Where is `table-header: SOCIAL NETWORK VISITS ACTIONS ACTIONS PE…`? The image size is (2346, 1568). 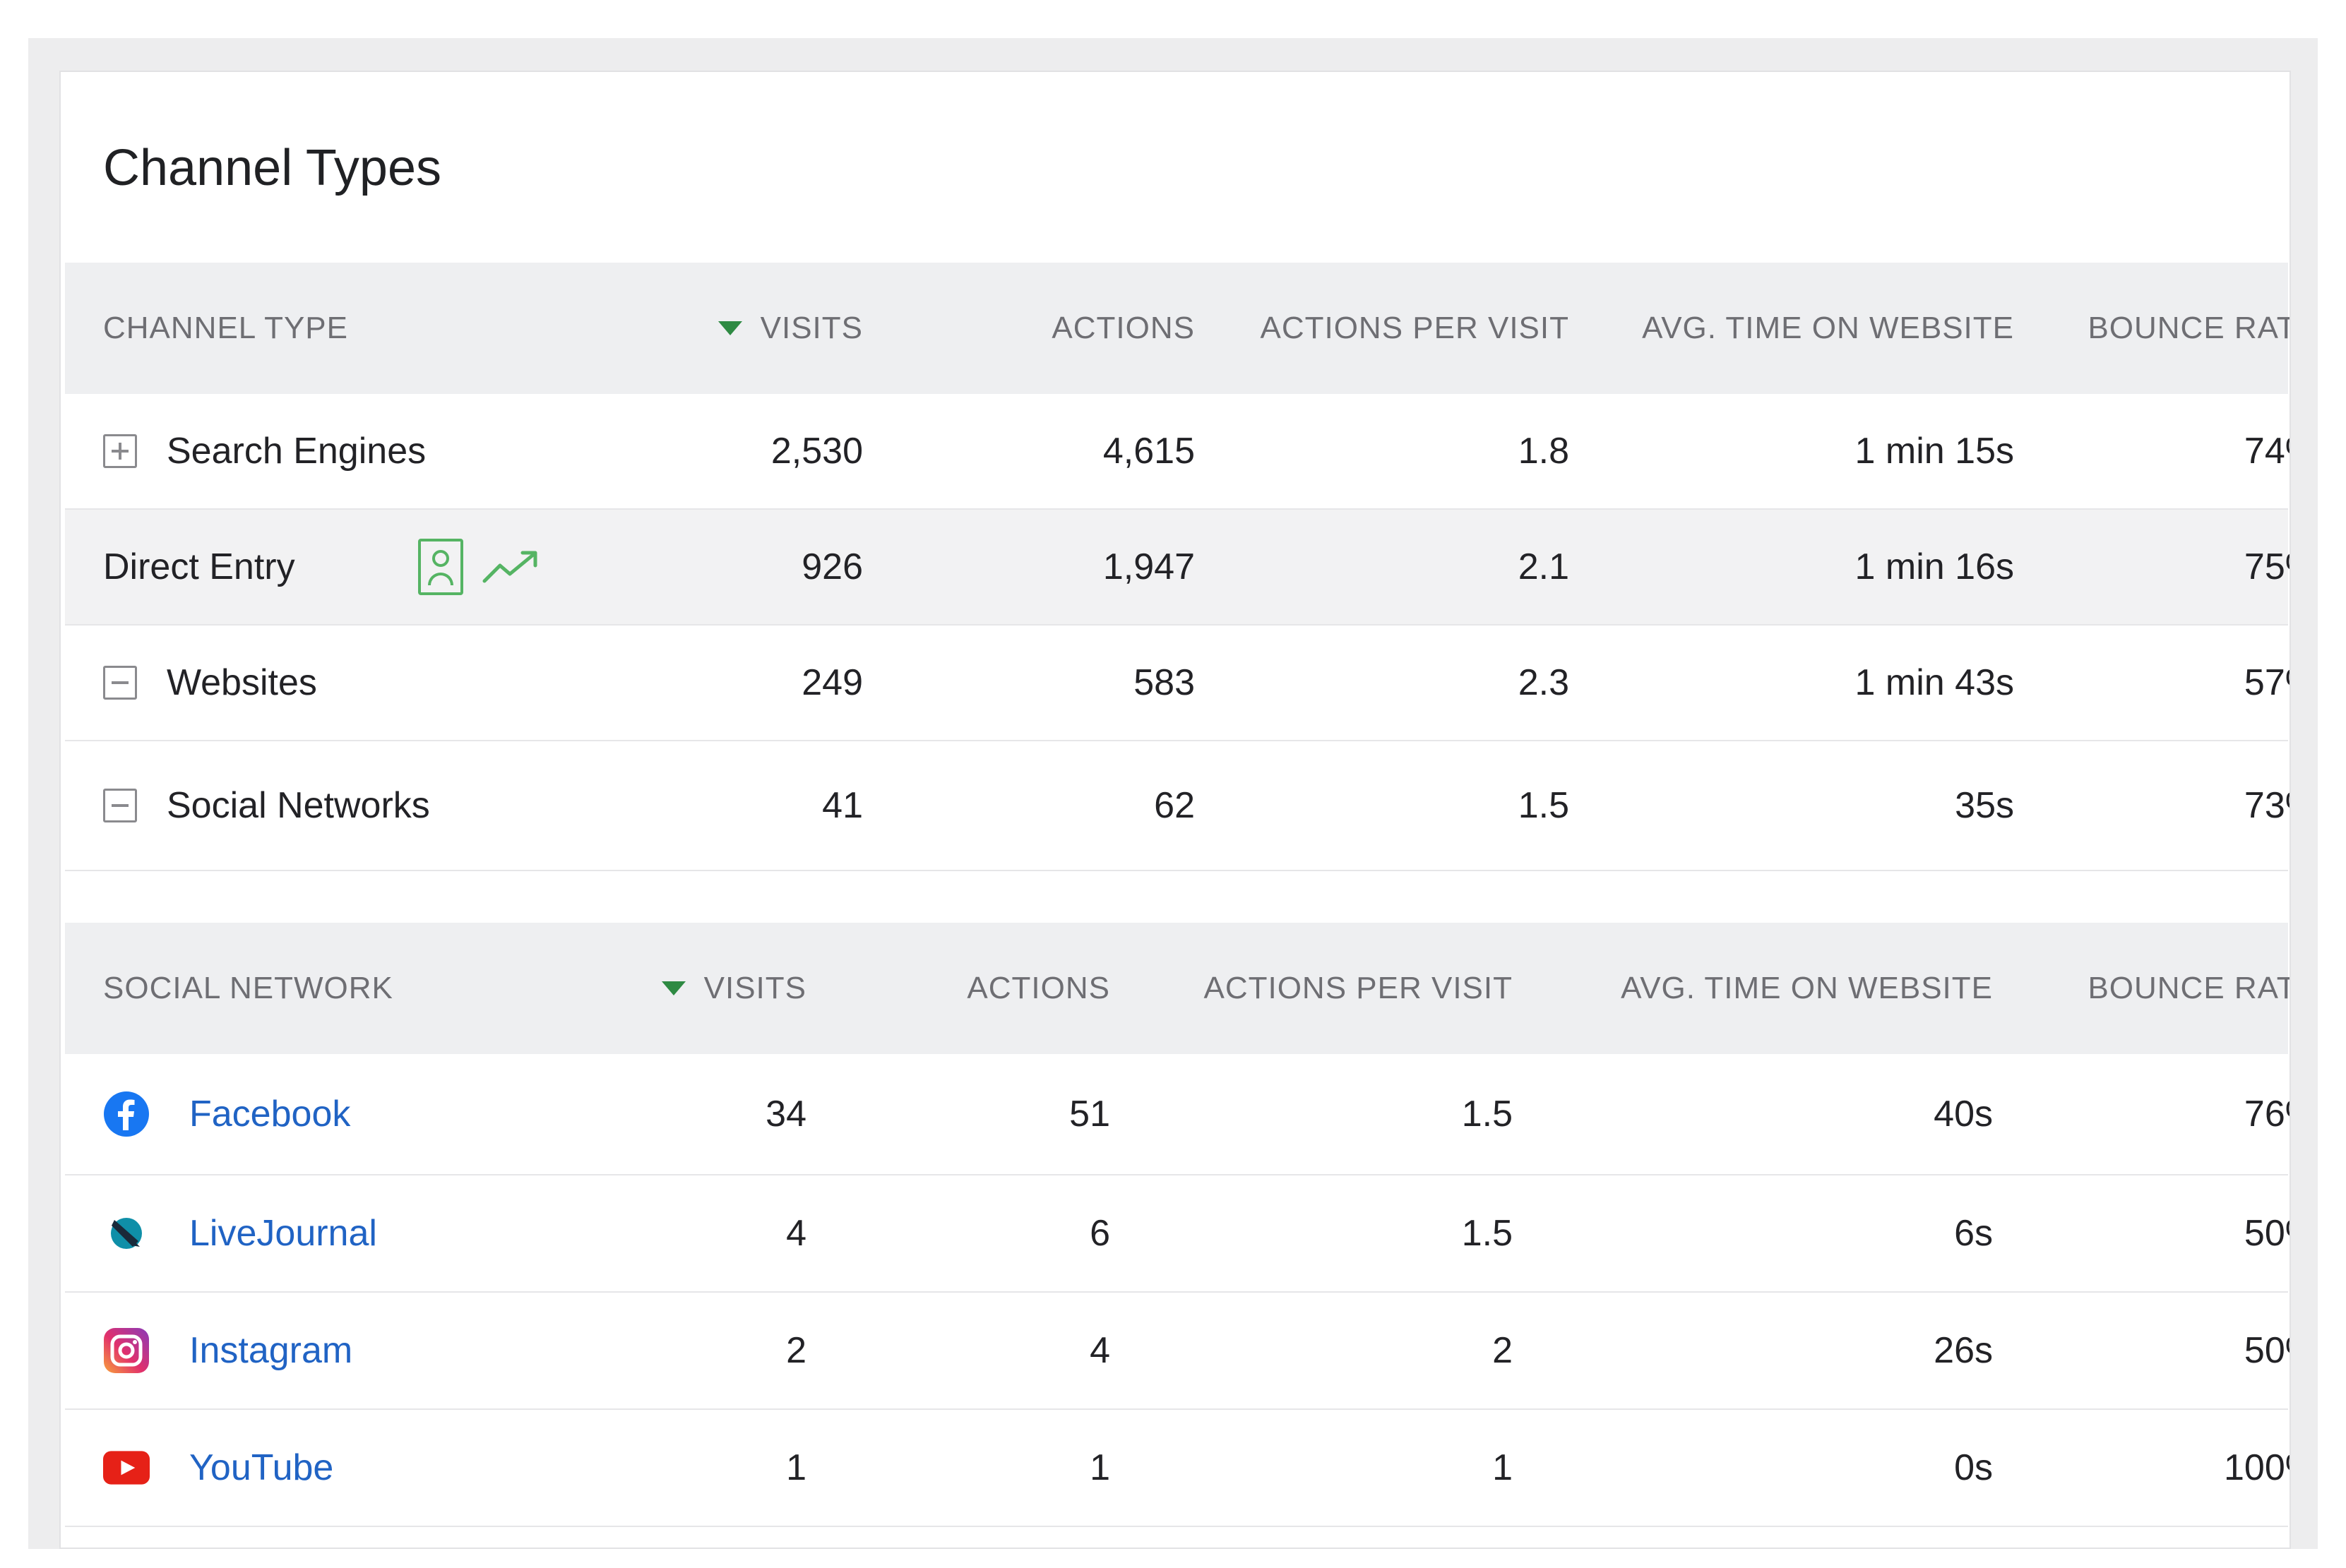 table-header: SOCIAL NETWORK VISITS ACTIONS ACTIONS PE… is located at coordinates (1177, 988).